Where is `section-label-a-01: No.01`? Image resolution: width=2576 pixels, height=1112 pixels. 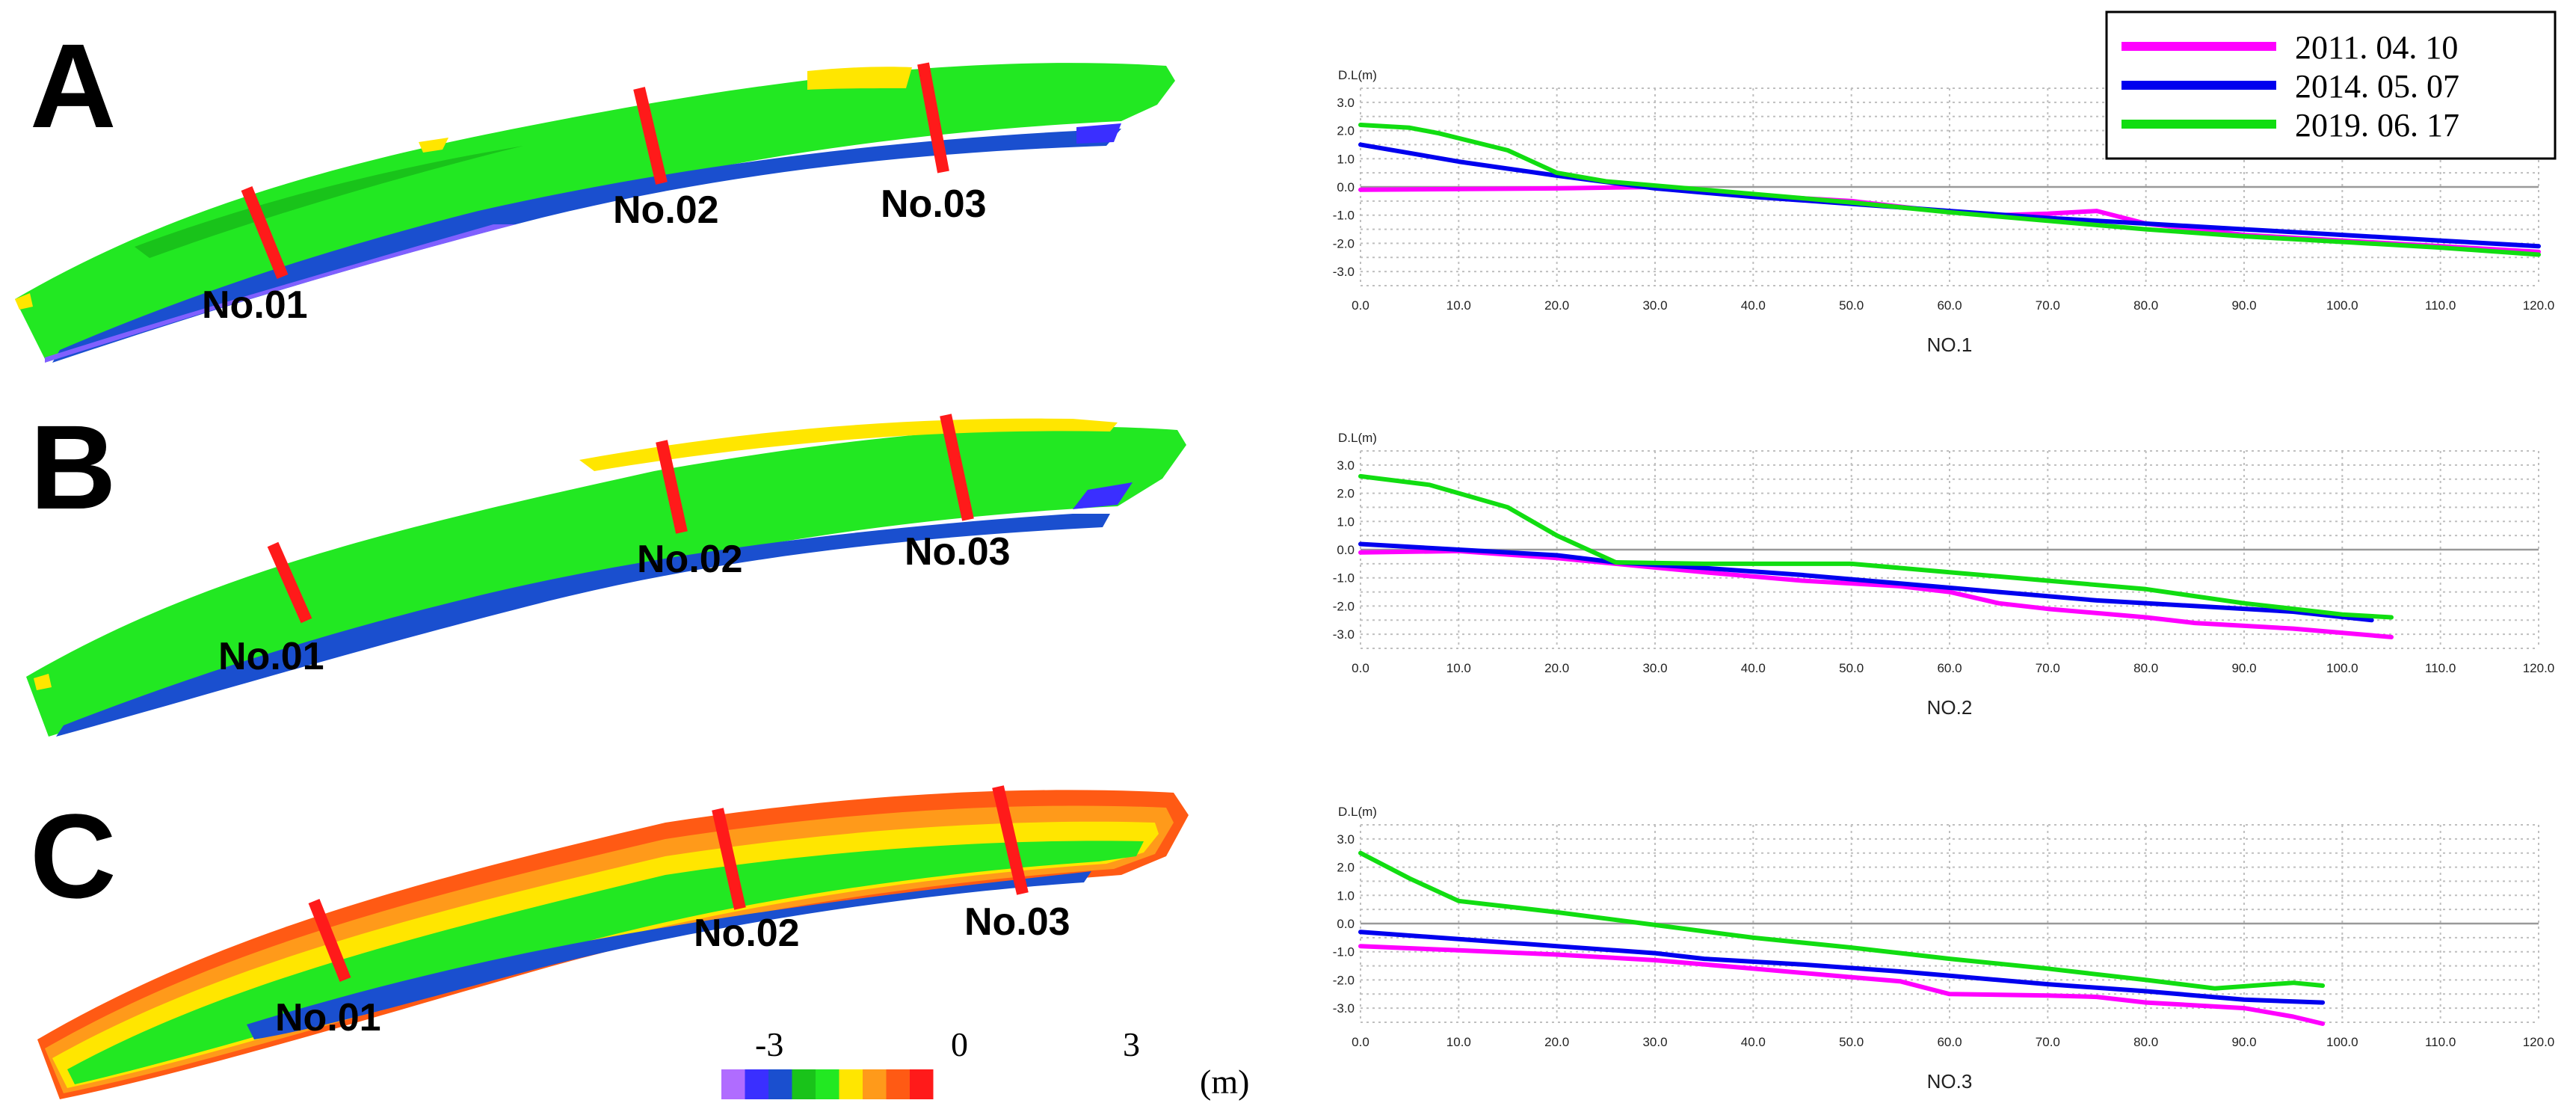 section-label-a-01: No.01 is located at coordinates (255, 305).